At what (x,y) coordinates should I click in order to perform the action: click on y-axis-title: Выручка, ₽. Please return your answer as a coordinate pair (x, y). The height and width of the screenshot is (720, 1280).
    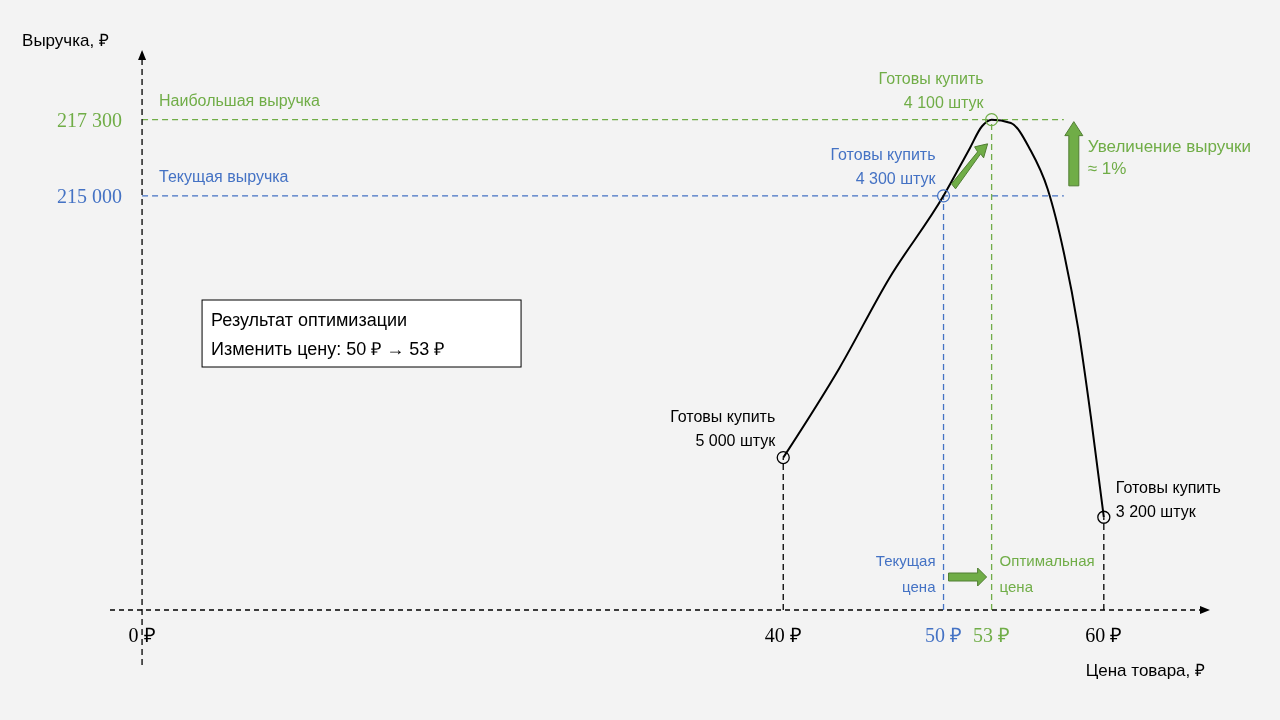
    Looking at the image, I should click on (65, 40).